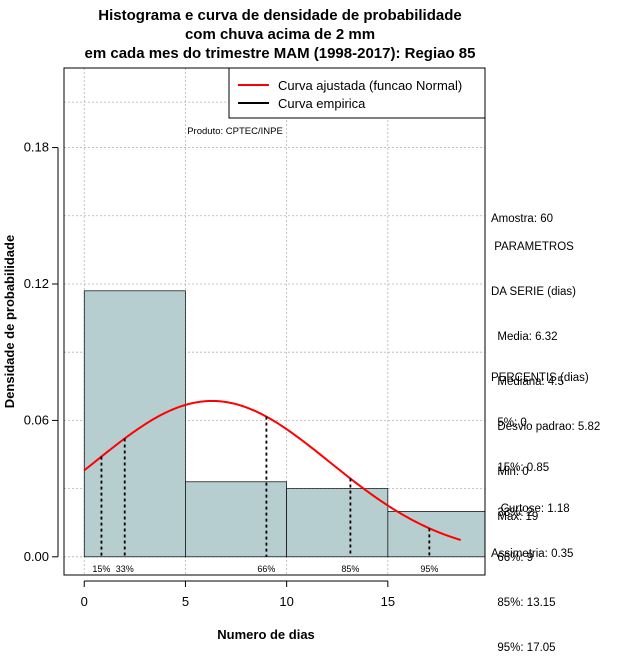 This screenshot has width=640, height=671. I want to click on y-tick-label: 0.00, so click(36, 556).